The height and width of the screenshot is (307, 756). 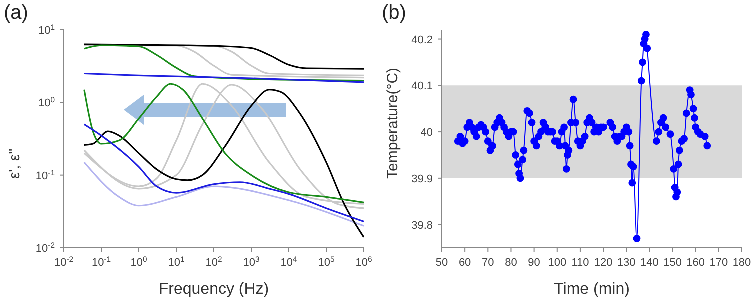 I want to click on y-tick-label: 10$^{0}$, so click(x=46, y=102).